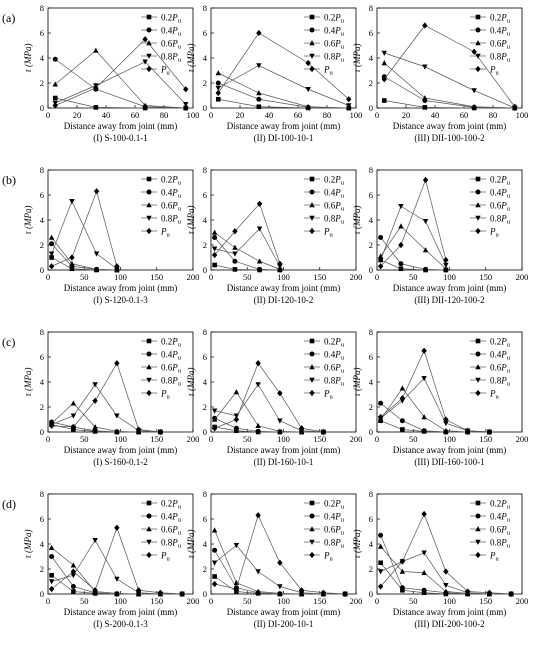  I want to click on panel-subtitle: (II) DI-120-10-2, so click(284, 300).